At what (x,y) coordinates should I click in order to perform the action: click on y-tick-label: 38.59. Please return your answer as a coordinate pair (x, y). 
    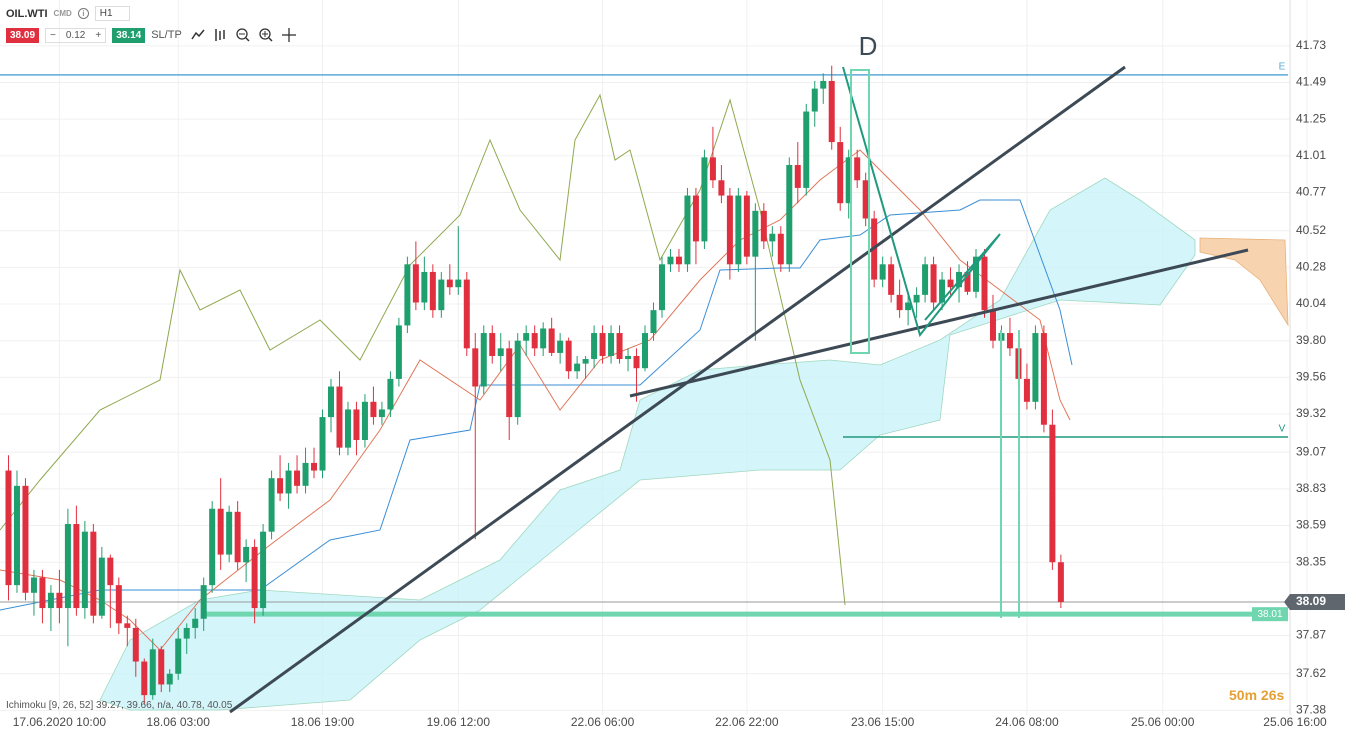
    Looking at the image, I should click on (1311, 525).